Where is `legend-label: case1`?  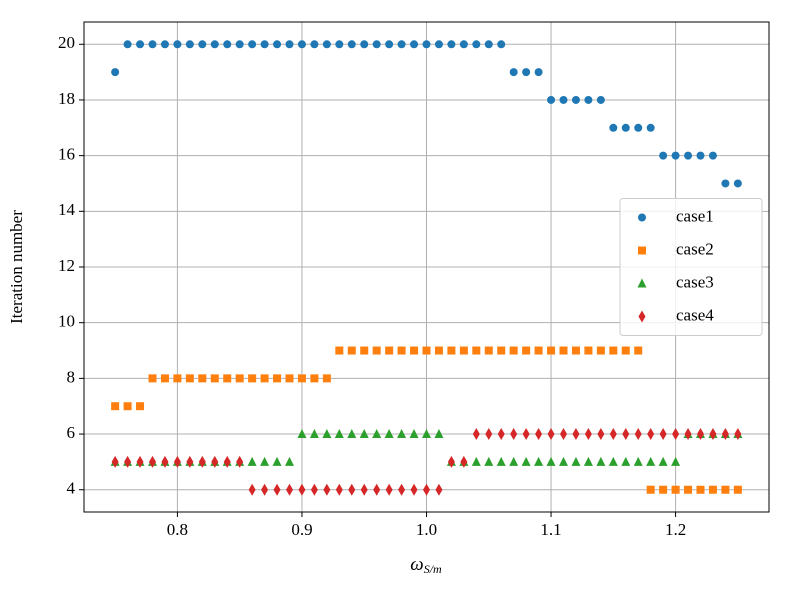
legend-label: case1 is located at coordinates (695, 215).